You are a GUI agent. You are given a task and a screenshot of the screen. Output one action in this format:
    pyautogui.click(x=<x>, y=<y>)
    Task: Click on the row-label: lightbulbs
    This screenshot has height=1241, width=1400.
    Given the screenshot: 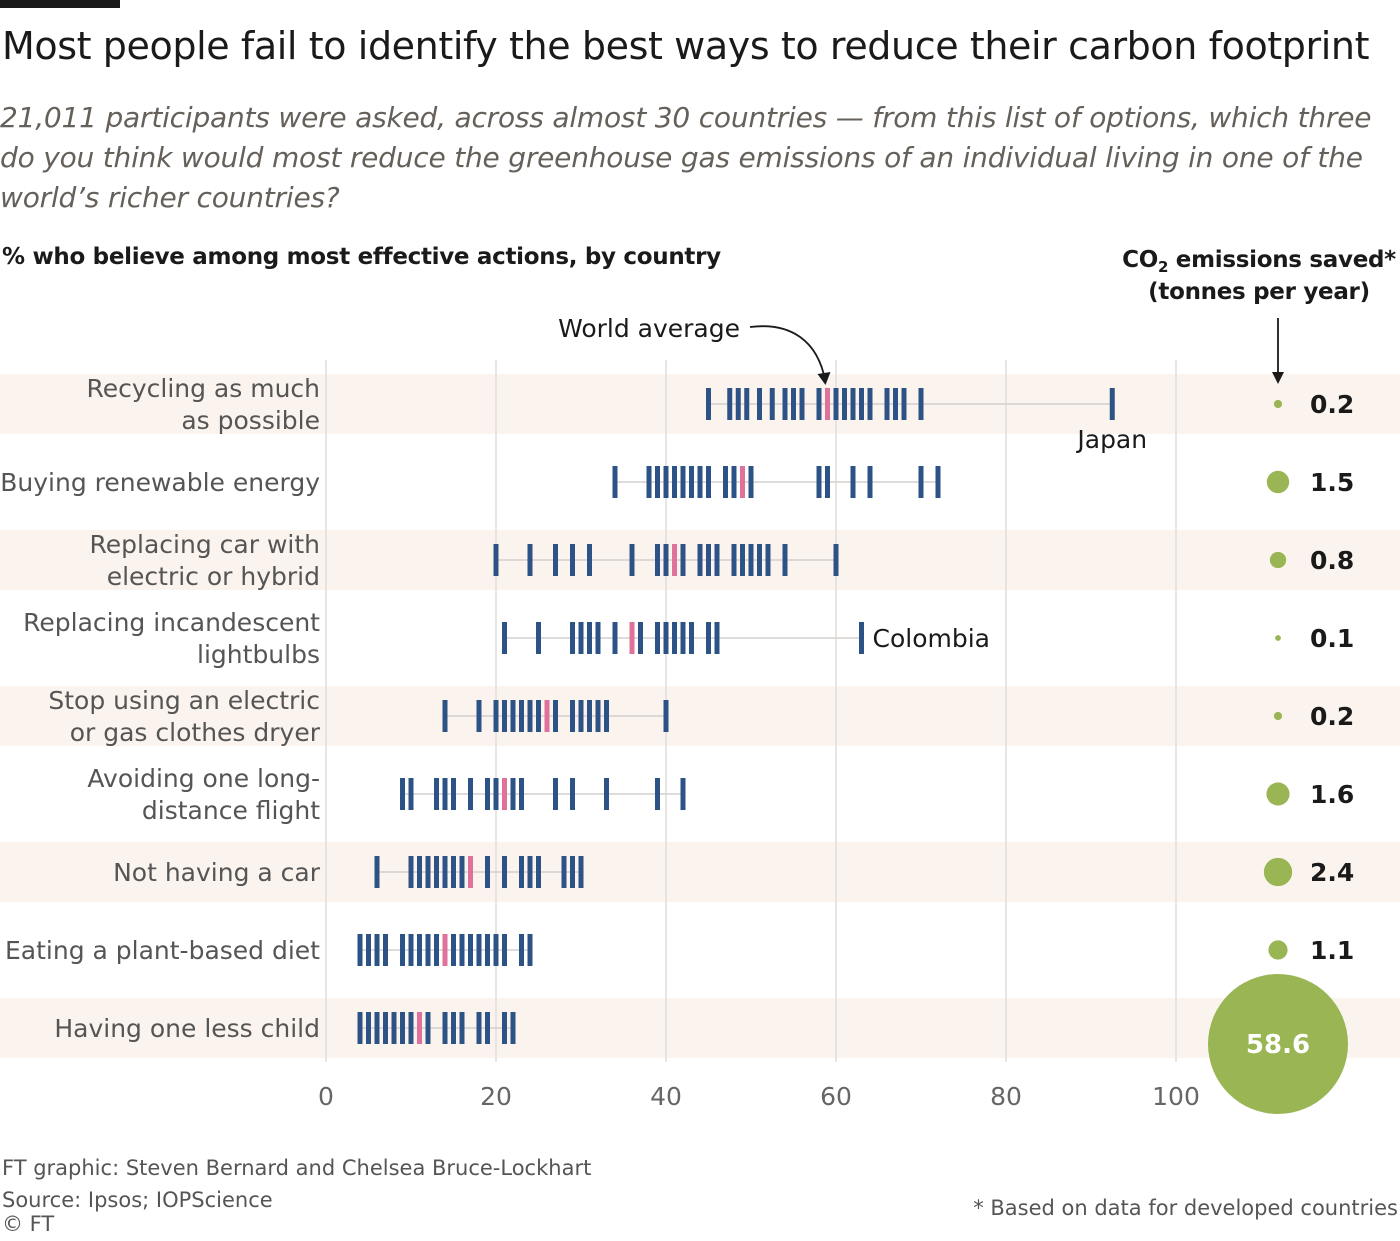 What is the action you would take?
    pyautogui.click(x=258, y=654)
    